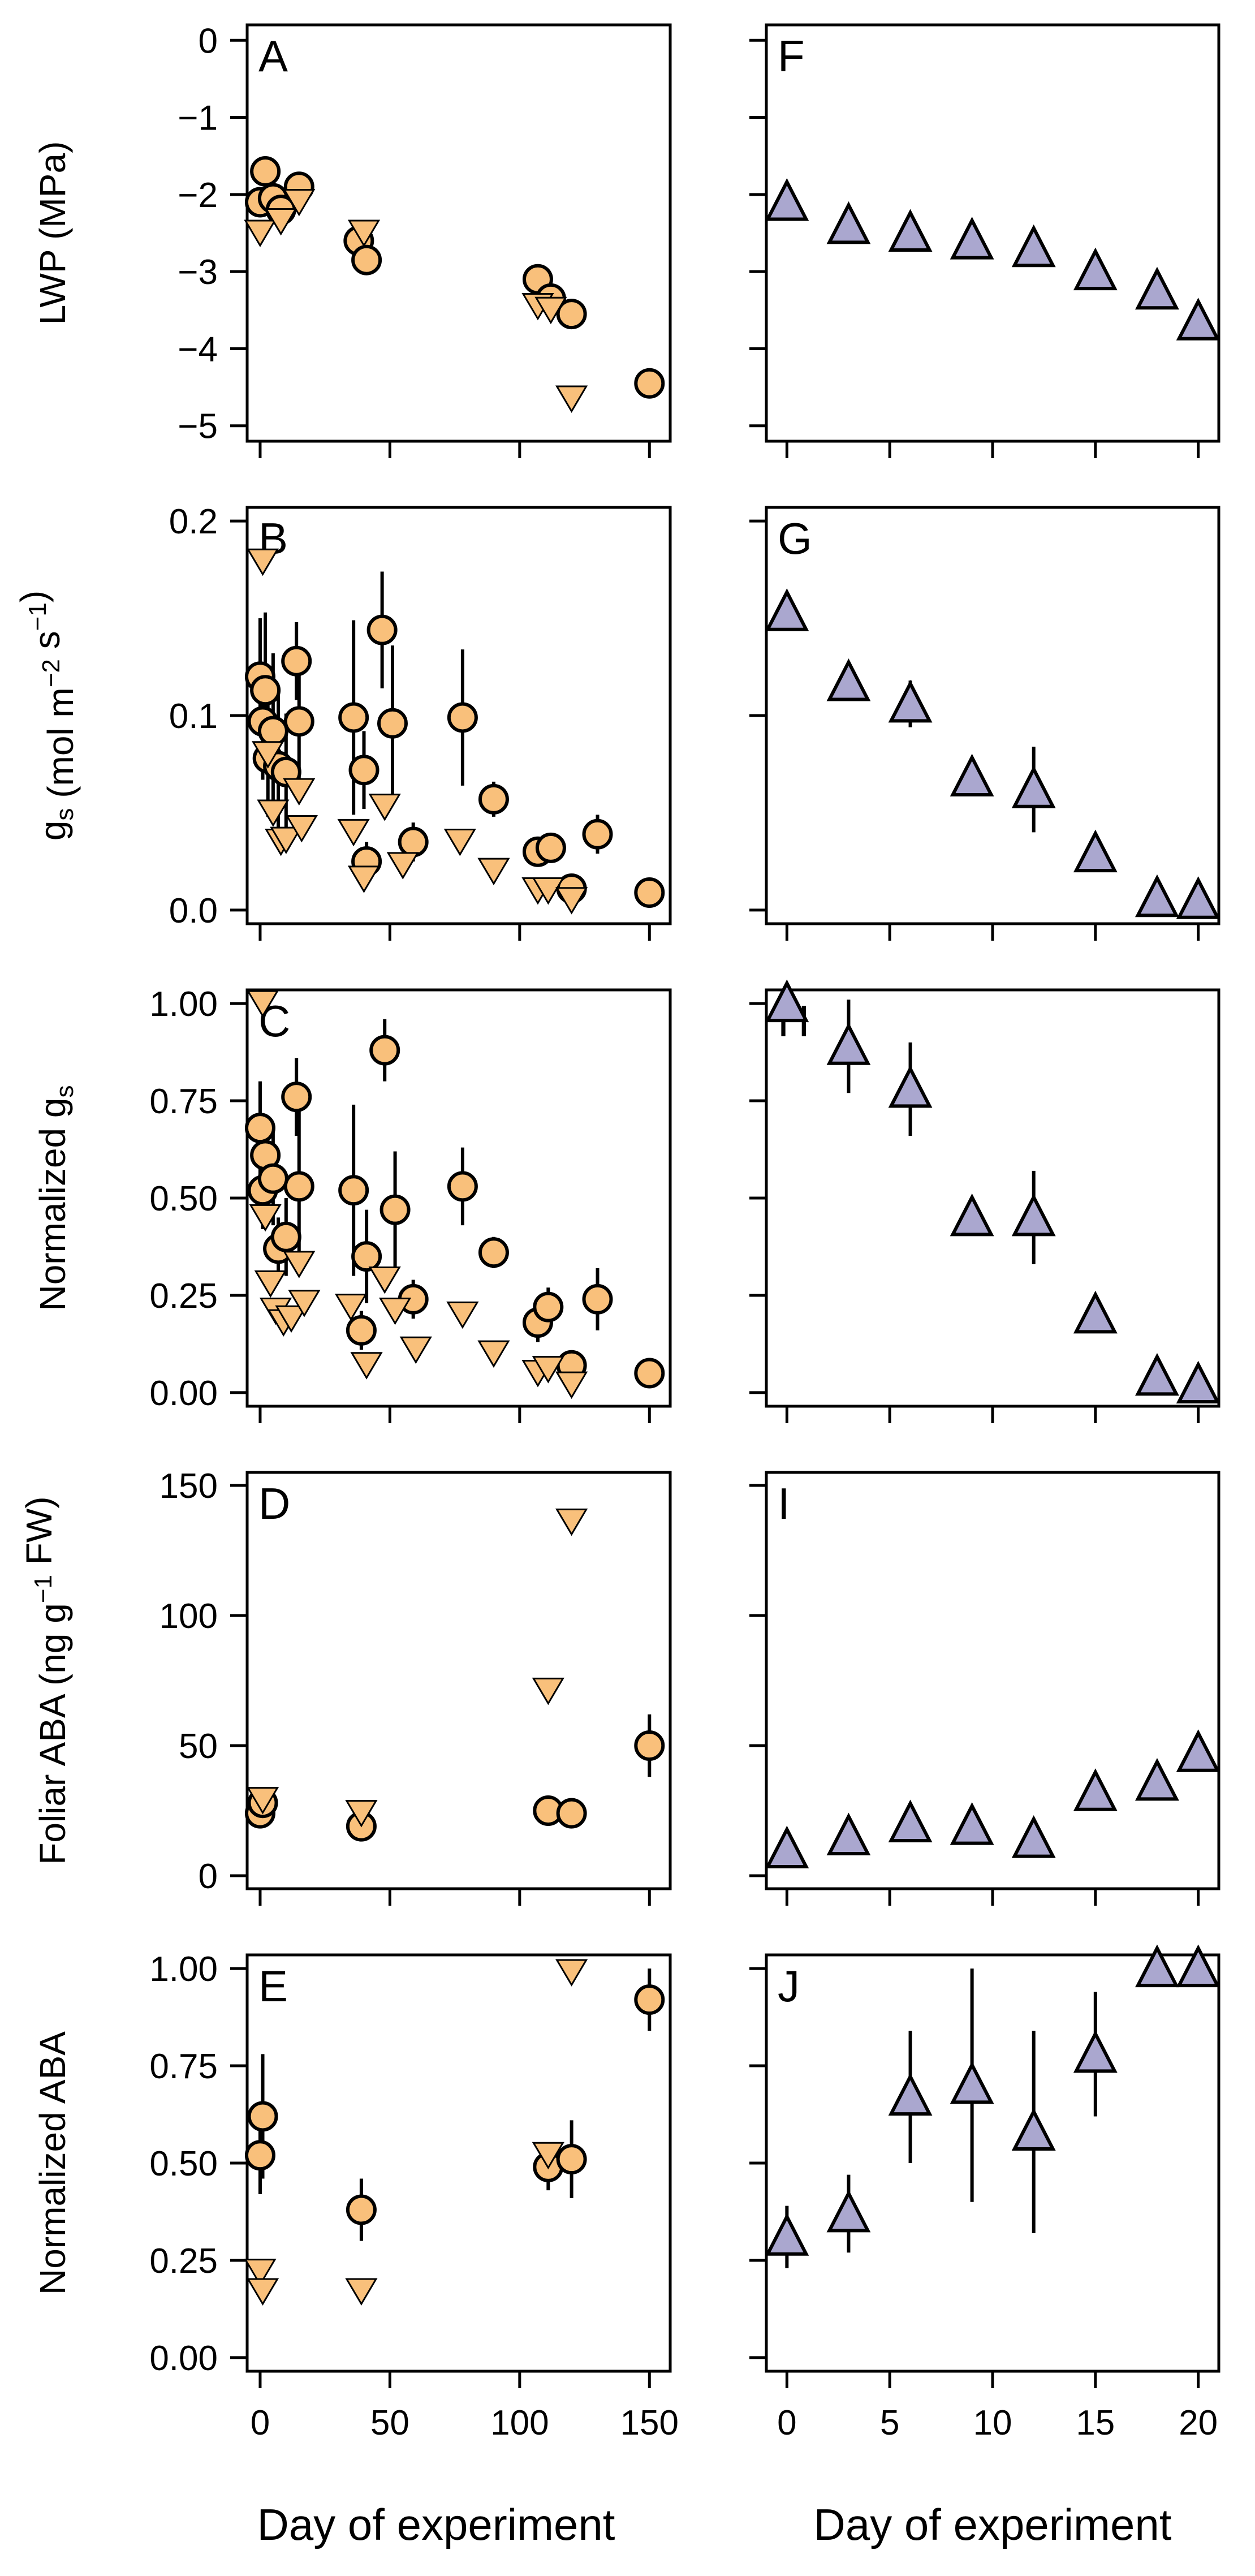 The width and height of the screenshot is (1255, 2576). Describe the element at coordinates (198, 195) in the screenshot. I see `panel-a-ytick-label: −2` at that location.